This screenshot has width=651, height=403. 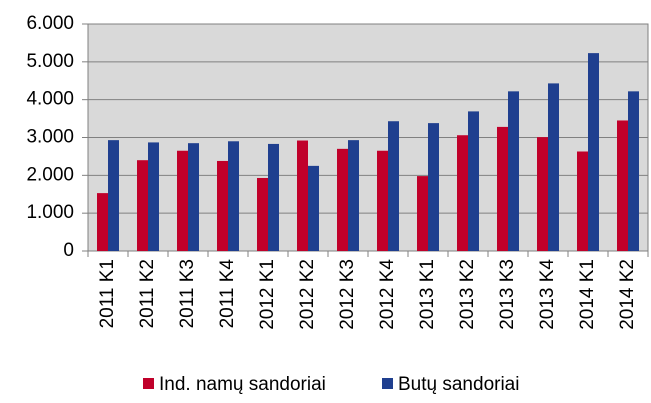 I want to click on x-tick-label: 2011 K2, so click(x=147, y=293).